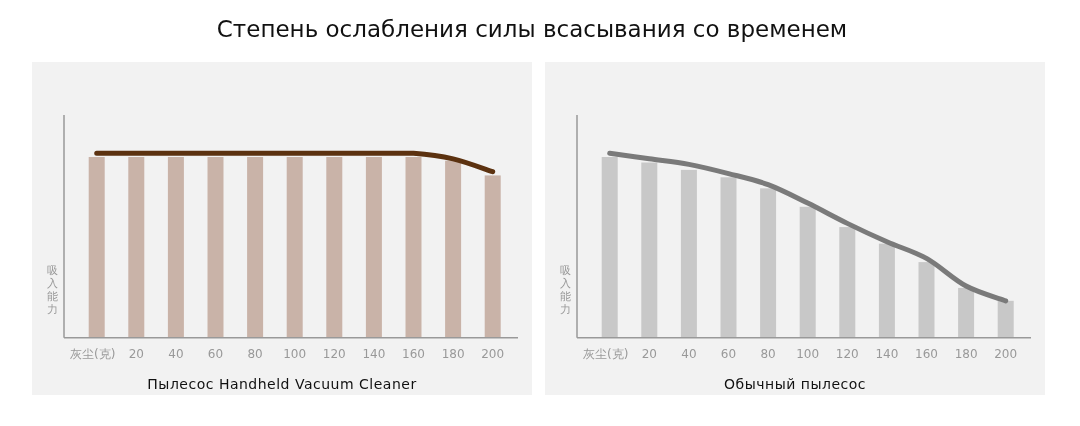 The width and height of the screenshot is (1080, 426). What do you see at coordinates (795, 384) in the screenshot?
I see `text: Обычный пылесос` at bounding box center [795, 384].